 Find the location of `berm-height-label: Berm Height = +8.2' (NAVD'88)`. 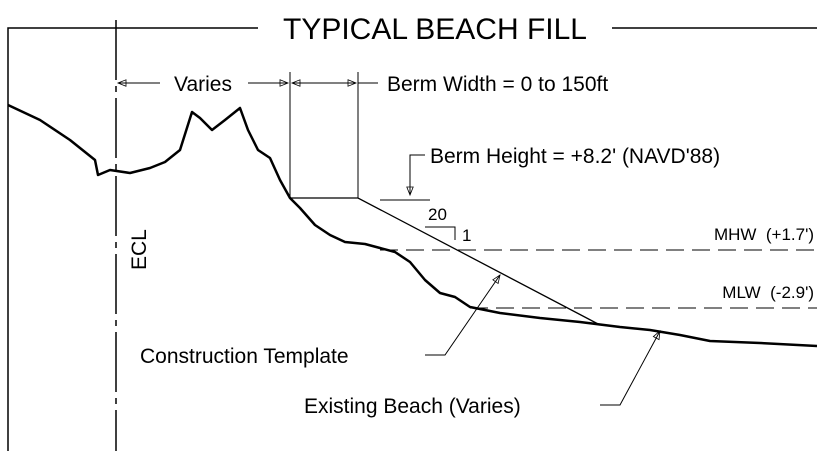

berm-height-label: Berm Height = +8.2' (NAVD'88) is located at coordinates (575, 156).